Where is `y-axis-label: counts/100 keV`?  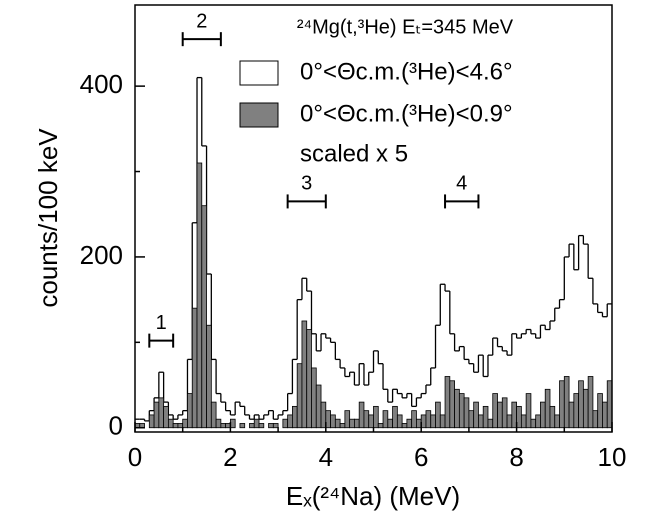 y-axis-label: counts/100 keV is located at coordinates (48, 218).